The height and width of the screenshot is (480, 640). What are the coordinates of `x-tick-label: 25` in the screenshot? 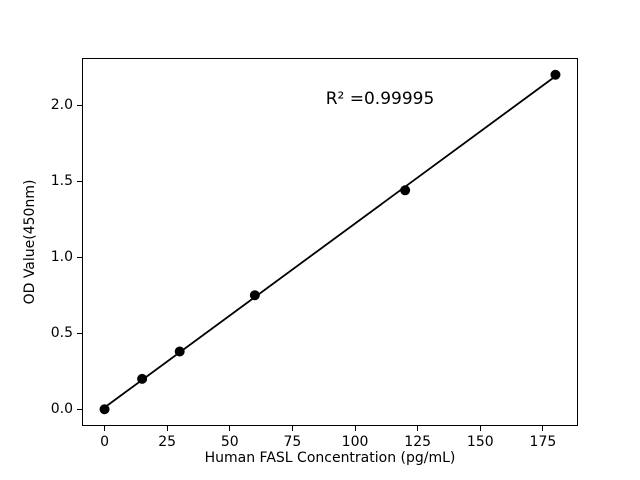 It's located at (167, 442).